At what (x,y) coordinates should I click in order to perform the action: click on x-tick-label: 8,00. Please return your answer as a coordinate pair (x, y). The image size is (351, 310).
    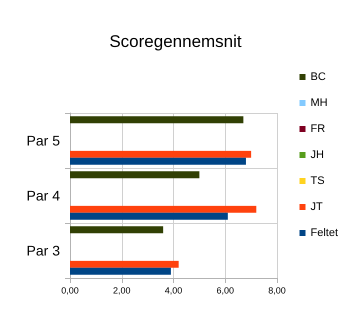
    Looking at the image, I should click on (277, 291).